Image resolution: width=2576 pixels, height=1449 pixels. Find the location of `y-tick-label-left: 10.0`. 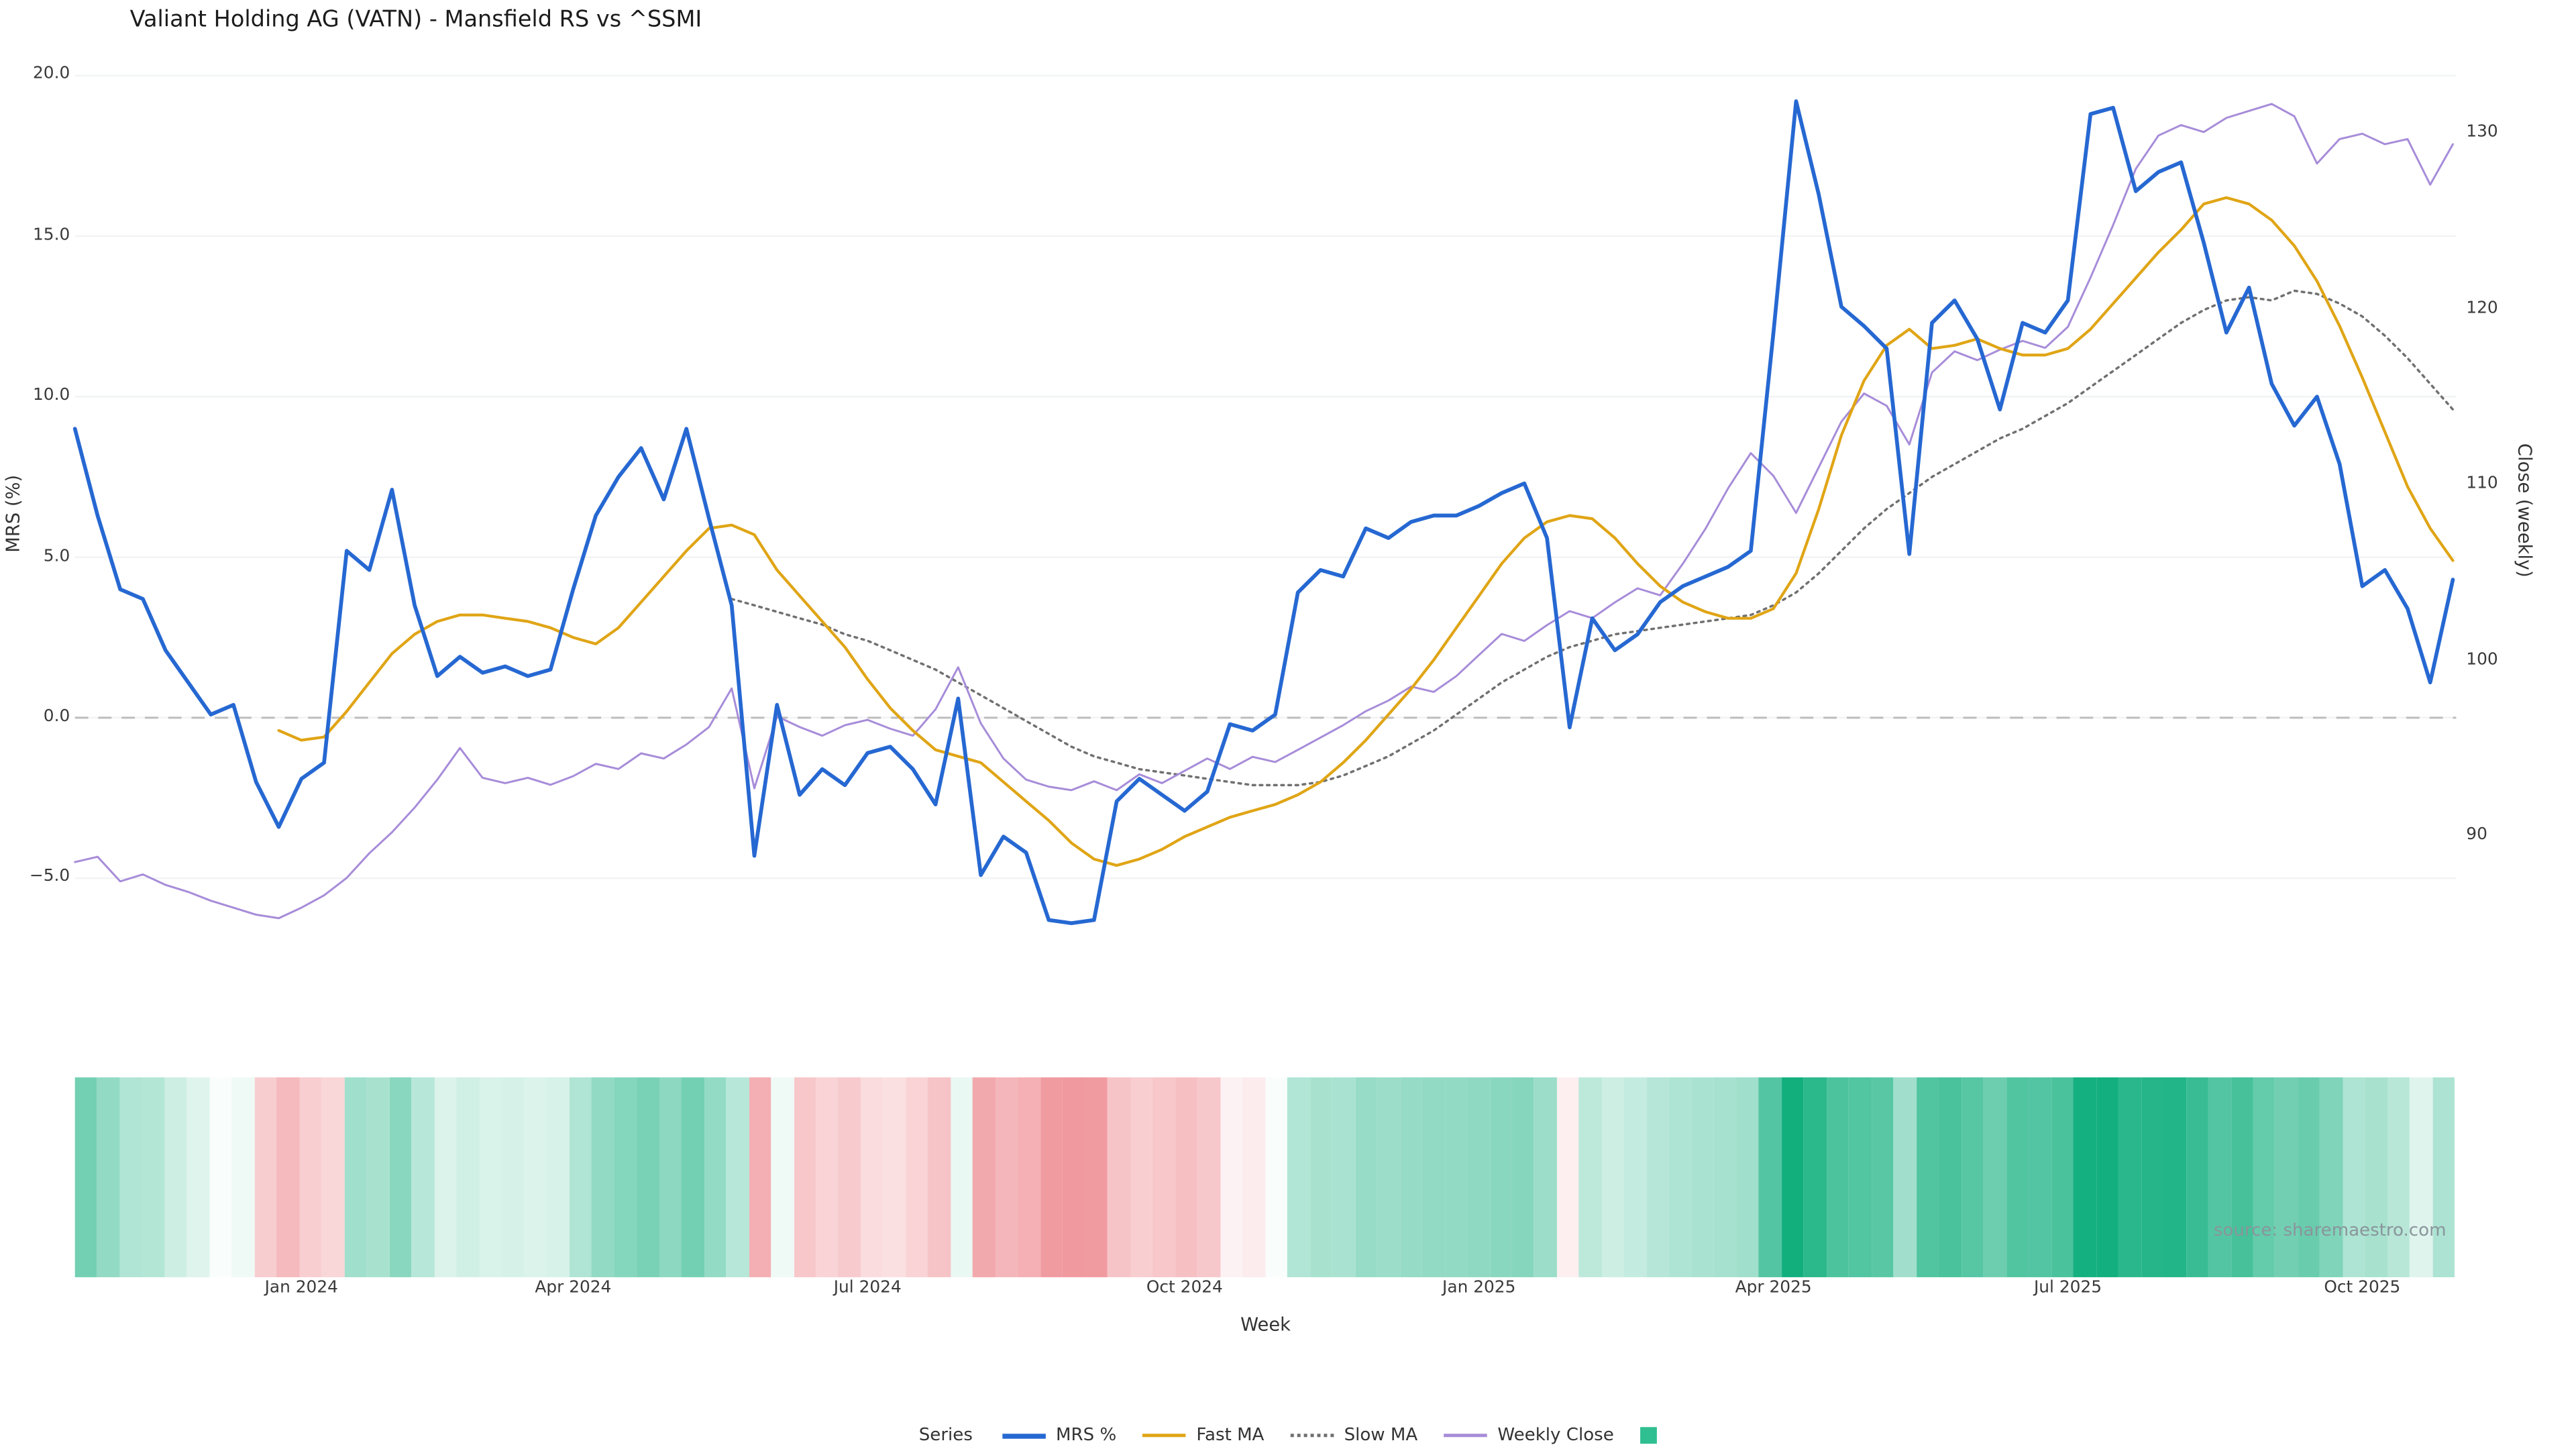

y-tick-label-left: 10.0 is located at coordinates (51, 395).